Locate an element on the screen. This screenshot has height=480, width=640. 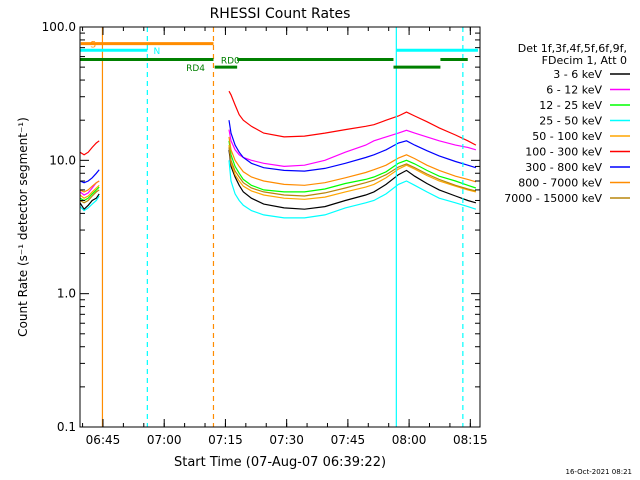
x-tick-label-5: 08:00 is located at coordinates (409, 440).